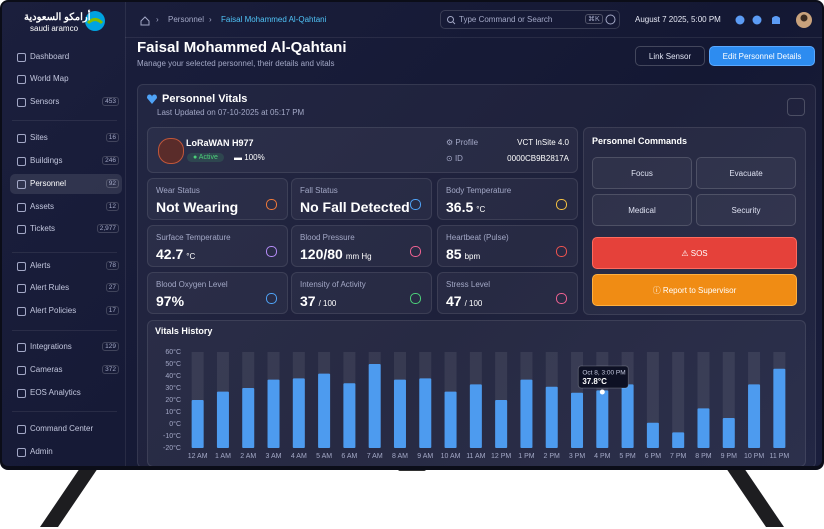 Image resolution: width=824 pixels, height=529 pixels. I want to click on y-tick-label: 20°C, so click(173, 400).